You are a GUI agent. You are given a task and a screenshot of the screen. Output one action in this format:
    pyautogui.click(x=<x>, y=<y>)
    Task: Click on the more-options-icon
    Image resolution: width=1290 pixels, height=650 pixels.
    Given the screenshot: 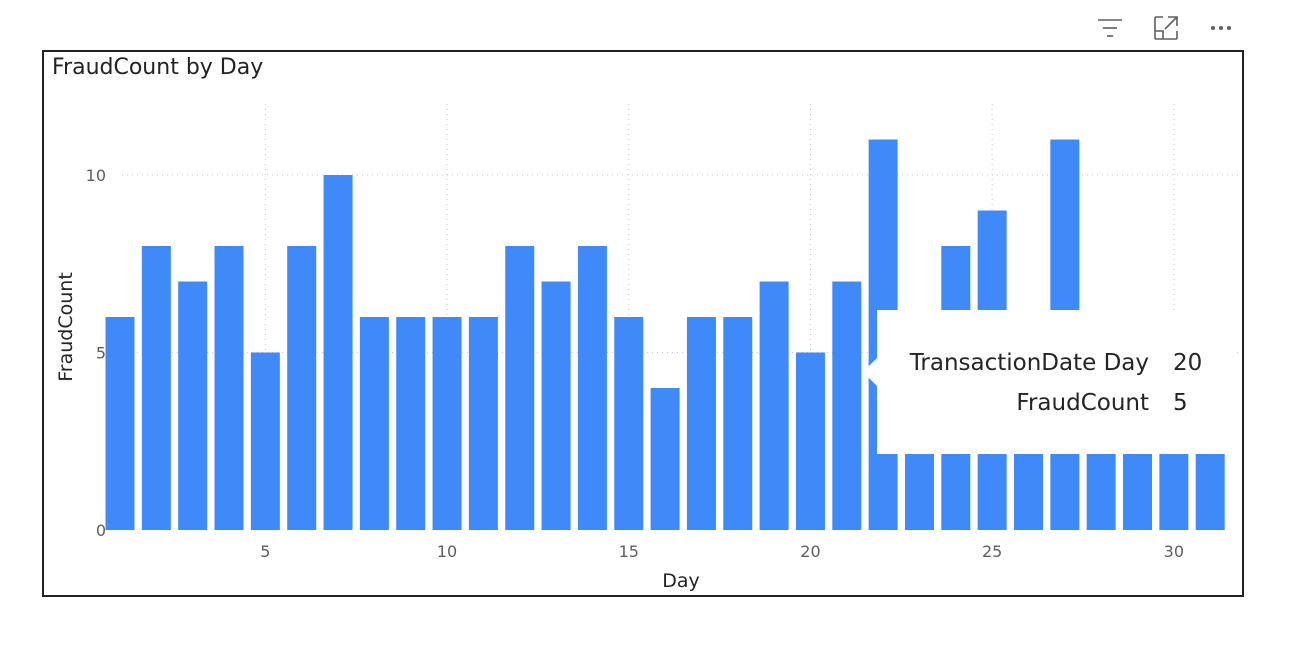 What is the action you would take?
    pyautogui.click(x=1222, y=28)
    